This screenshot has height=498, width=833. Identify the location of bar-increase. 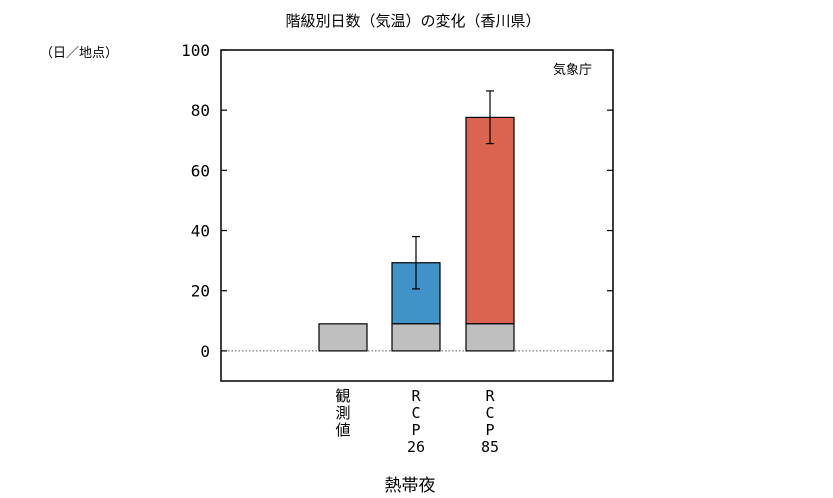
(490, 220).